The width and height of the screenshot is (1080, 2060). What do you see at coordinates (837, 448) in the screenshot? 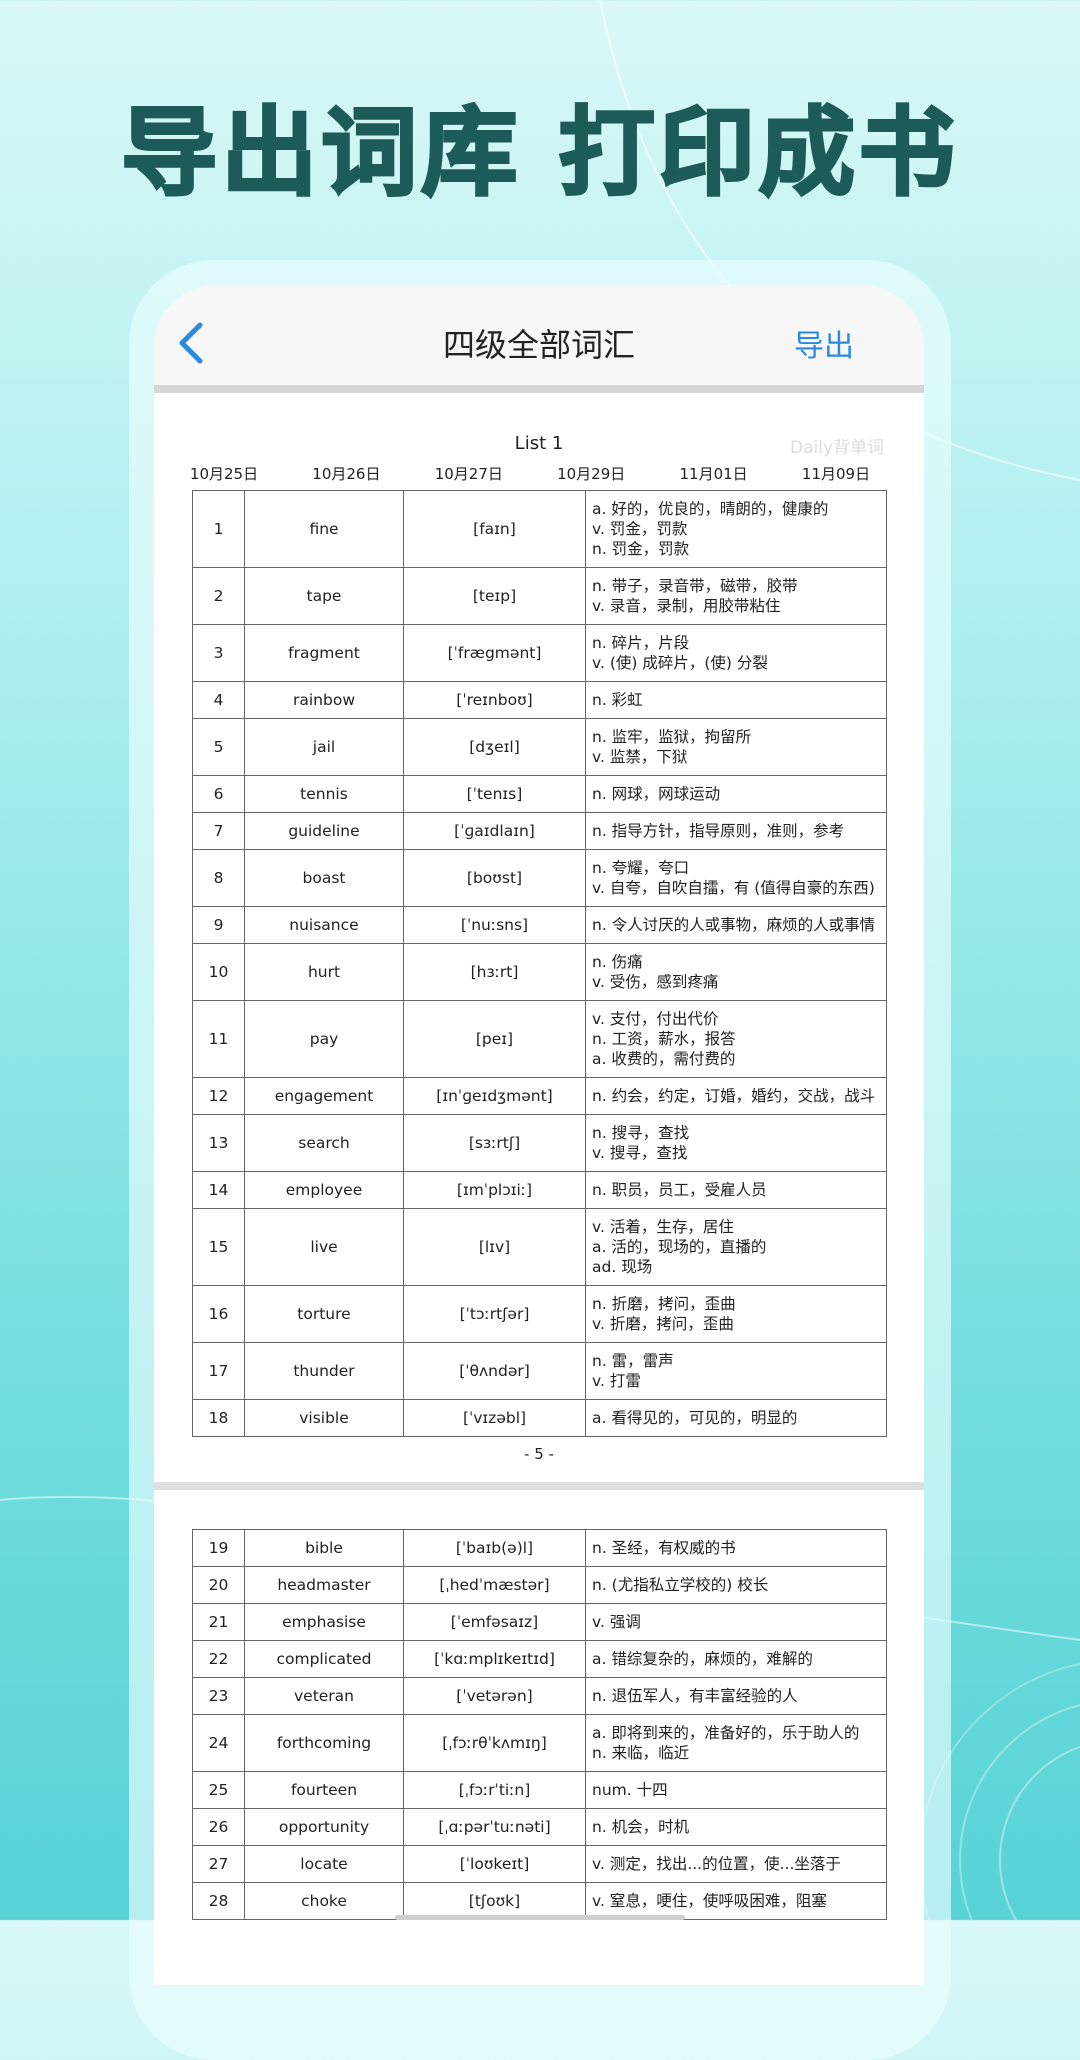
I see `watermark: Daily背单词` at bounding box center [837, 448].